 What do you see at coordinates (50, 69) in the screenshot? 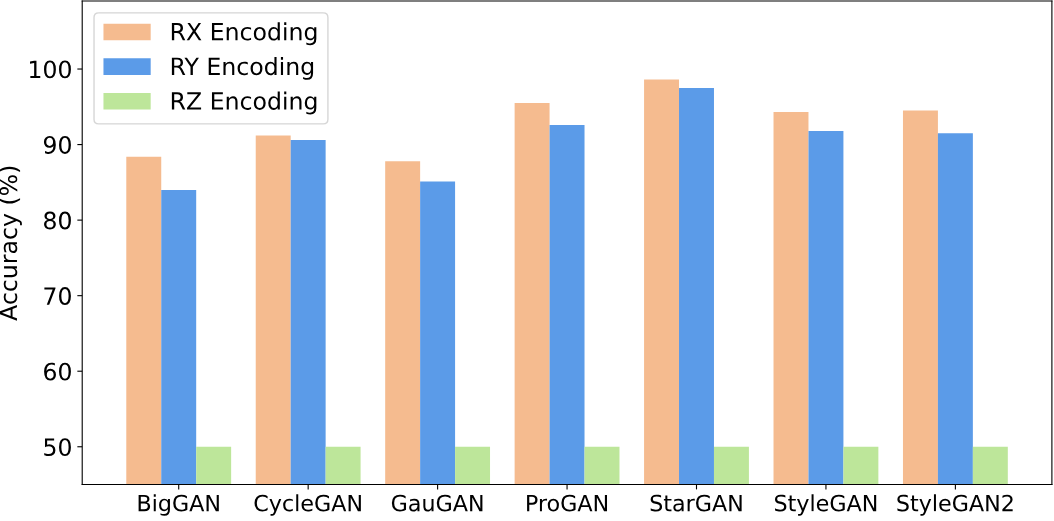
I see `y-tick-label: 100` at bounding box center [50, 69].